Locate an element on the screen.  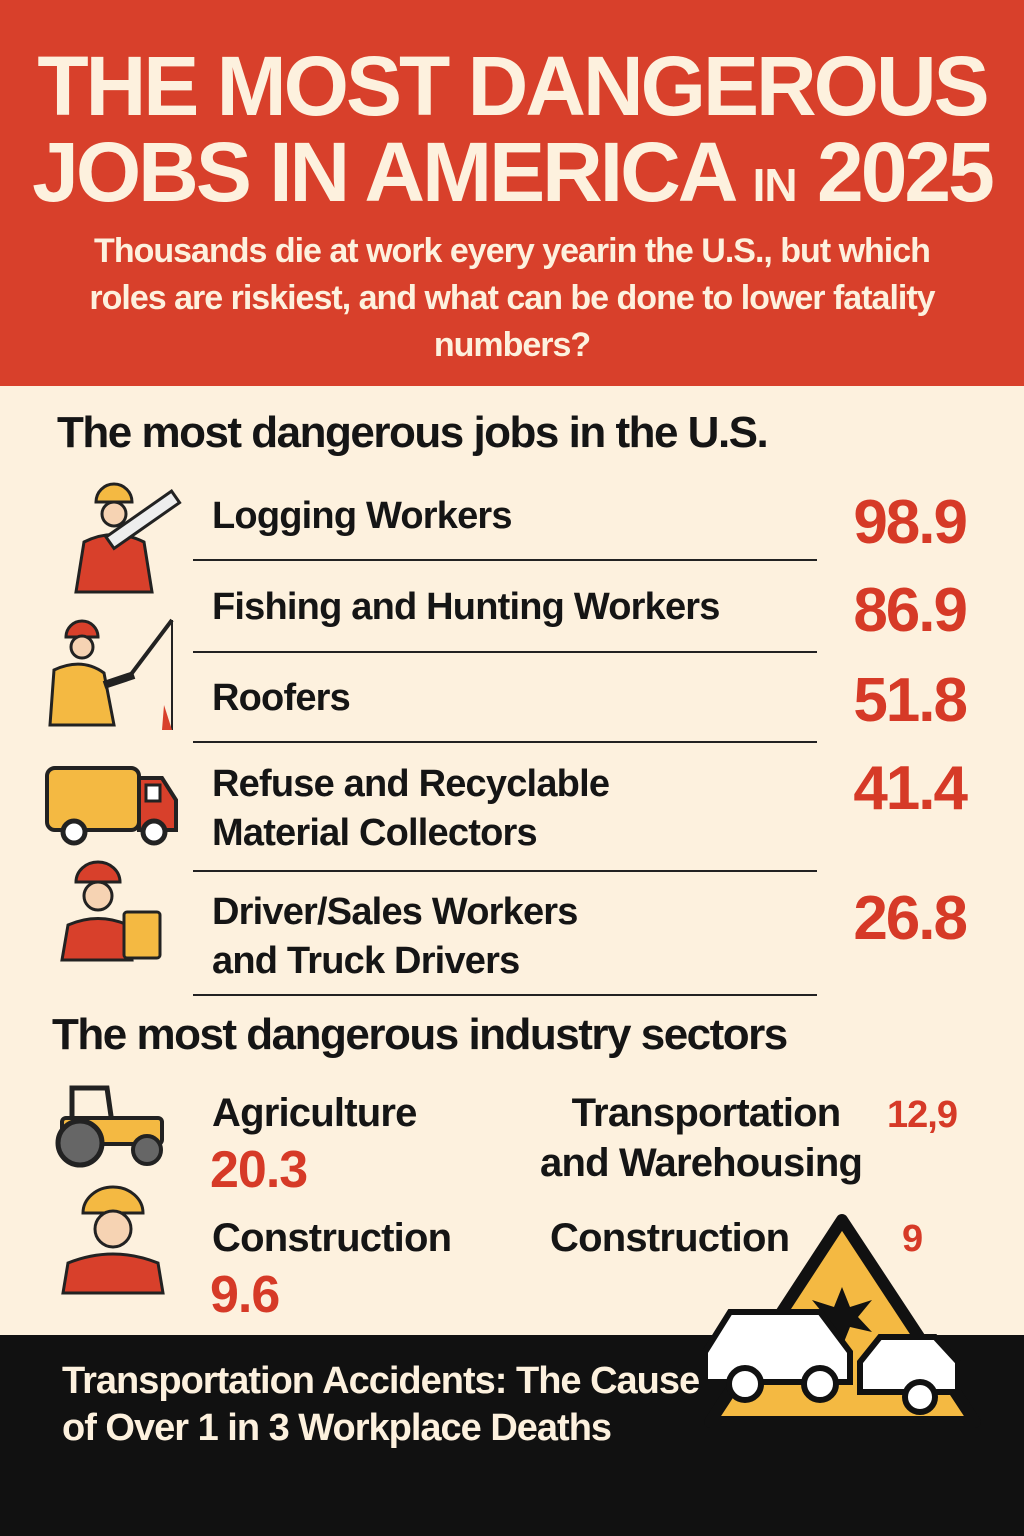
title-line-1: THE MOST DANGEROUS is located at coordinates (513, 86).